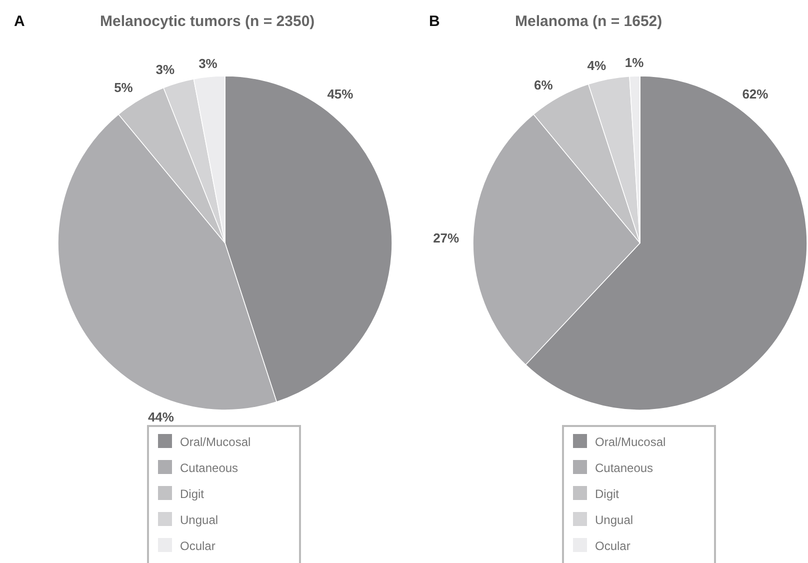 Image resolution: width=808 pixels, height=563 pixels. I want to click on data-label: 44%, so click(161, 417).